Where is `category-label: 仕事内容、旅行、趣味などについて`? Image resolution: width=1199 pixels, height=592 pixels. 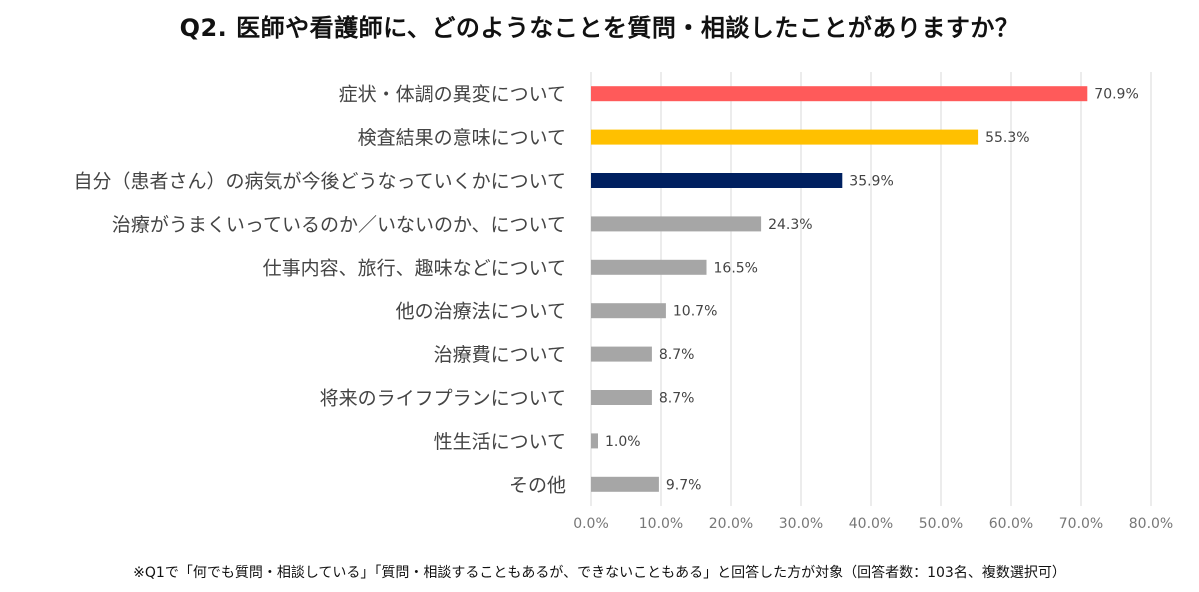 category-label: 仕事内容、旅行、趣味などについて is located at coordinates (414, 268).